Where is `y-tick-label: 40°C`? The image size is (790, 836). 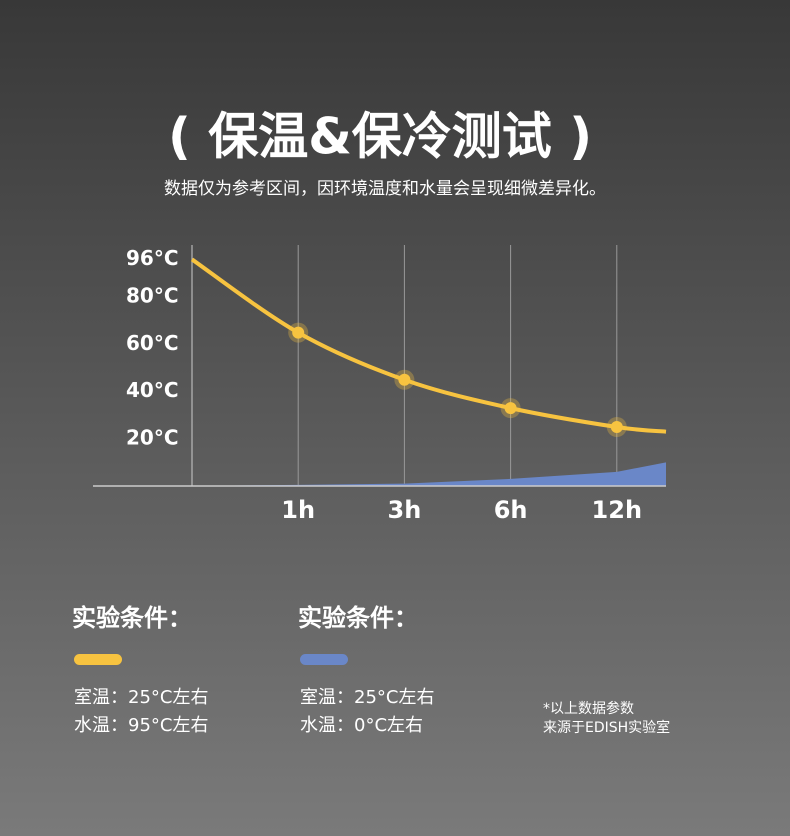 y-tick-label: 40°C is located at coordinates (152, 390).